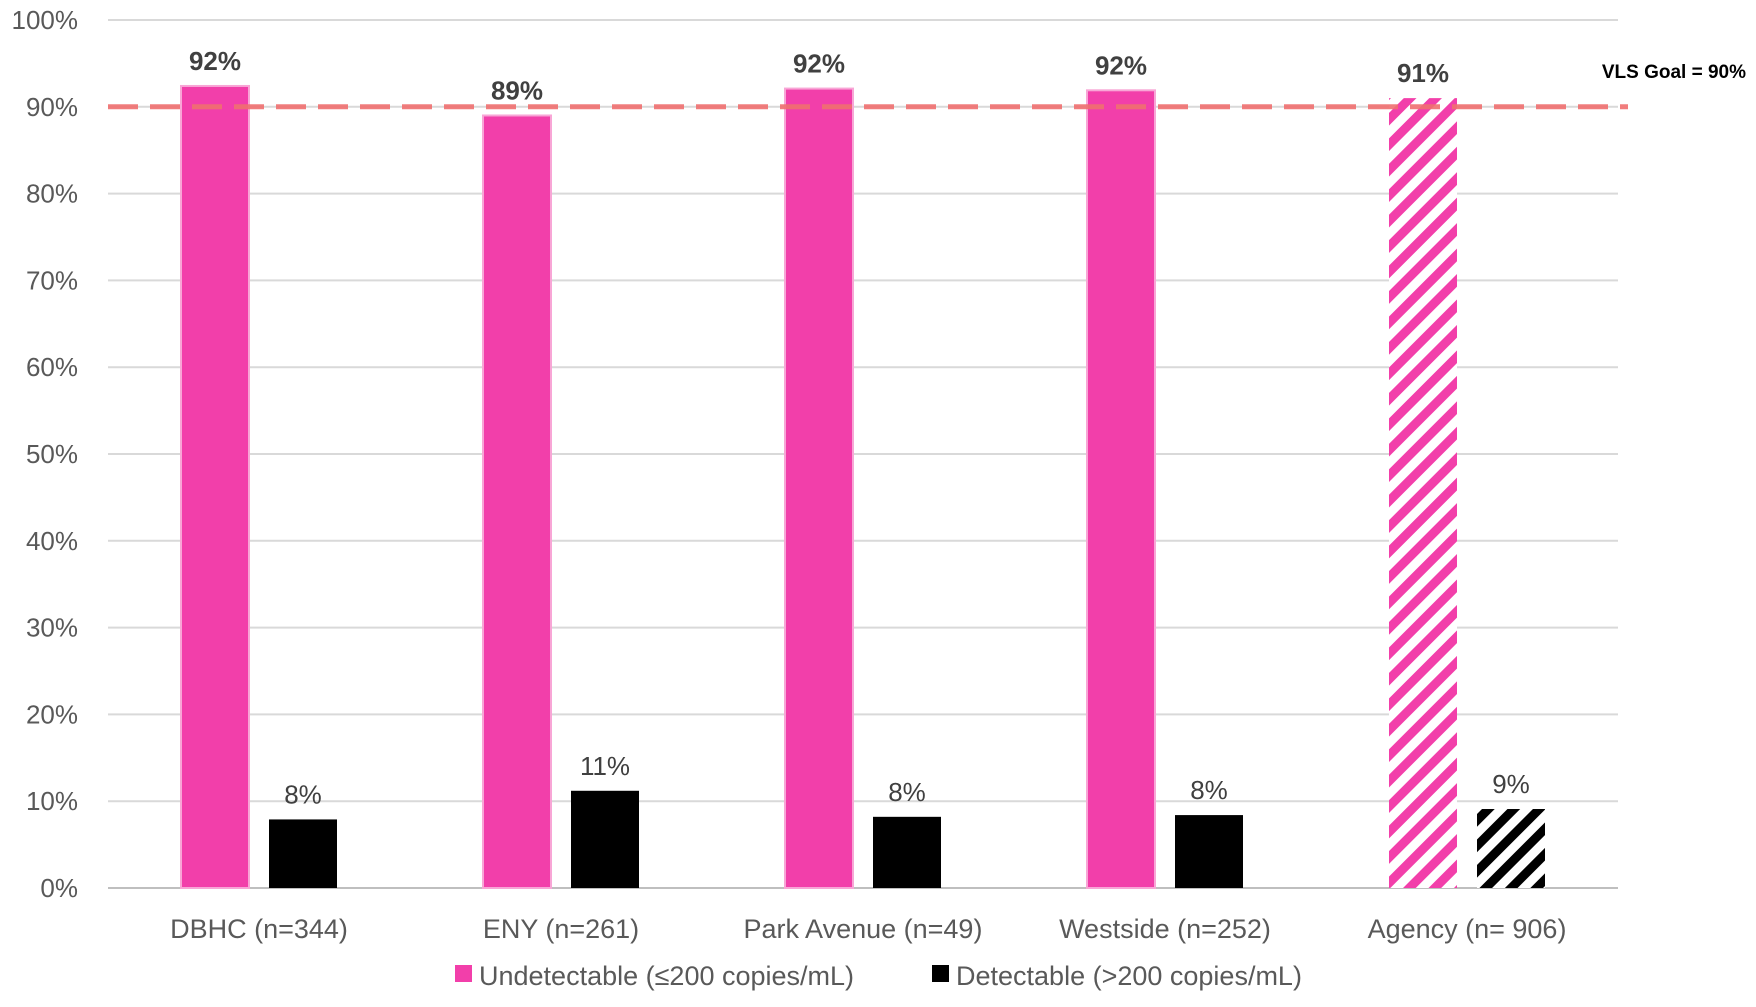 This screenshot has width=1756, height=1007. Describe the element at coordinates (59, 888) in the screenshot. I see `y-tick-label: 0%` at that location.